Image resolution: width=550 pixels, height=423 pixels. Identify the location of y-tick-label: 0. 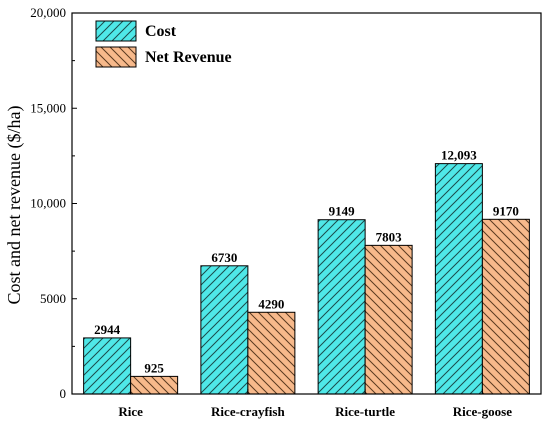
(63, 393).